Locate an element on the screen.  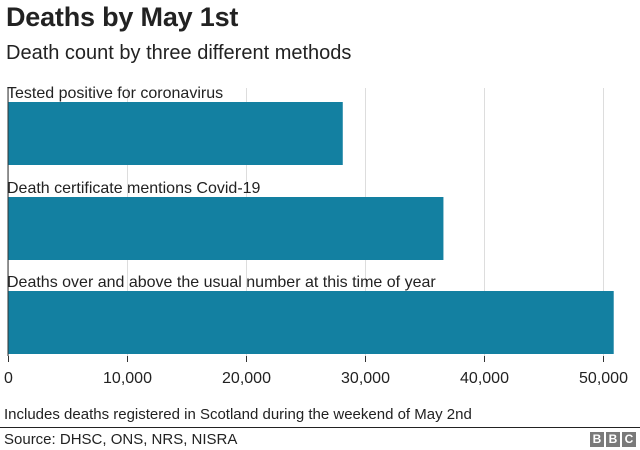
x-tick-label: 50,000 is located at coordinates (603, 378).